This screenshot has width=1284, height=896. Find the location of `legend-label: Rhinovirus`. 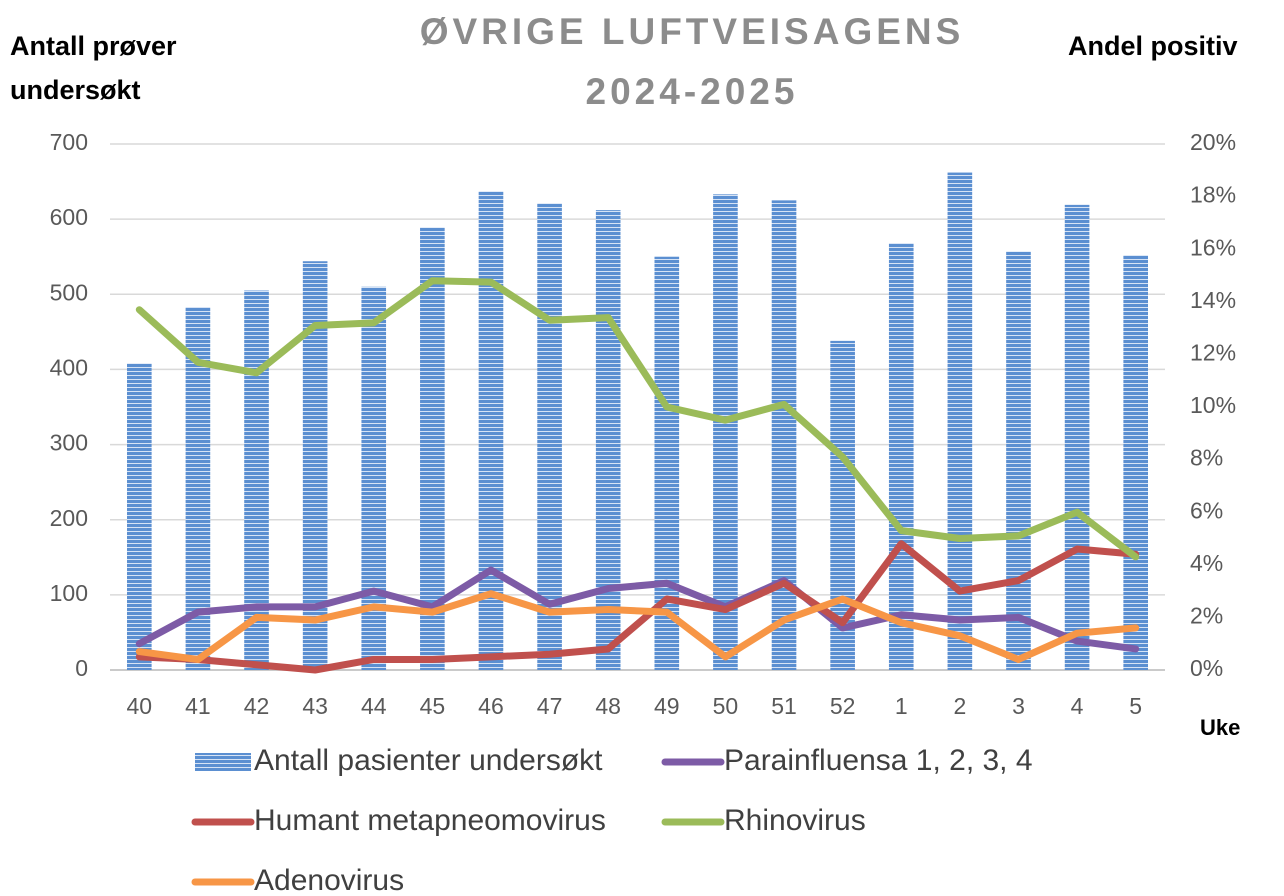

legend-label: Rhinovirus is located at coordinates (795, 820).